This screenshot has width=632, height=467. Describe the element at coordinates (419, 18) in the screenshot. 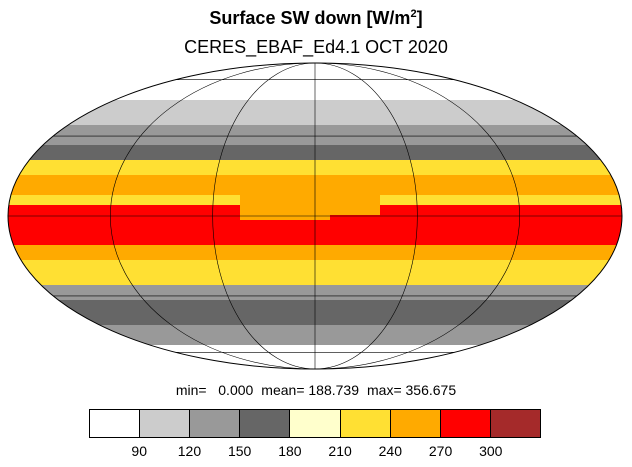

I see `title-close: ]` at that location.